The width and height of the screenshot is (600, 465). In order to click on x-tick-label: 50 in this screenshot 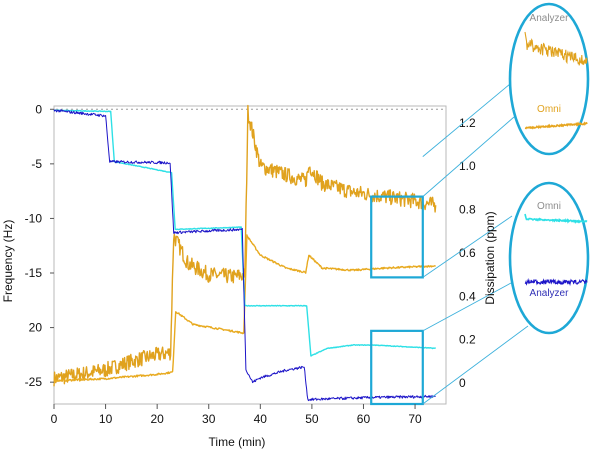, I will do `click(312, 419)`.